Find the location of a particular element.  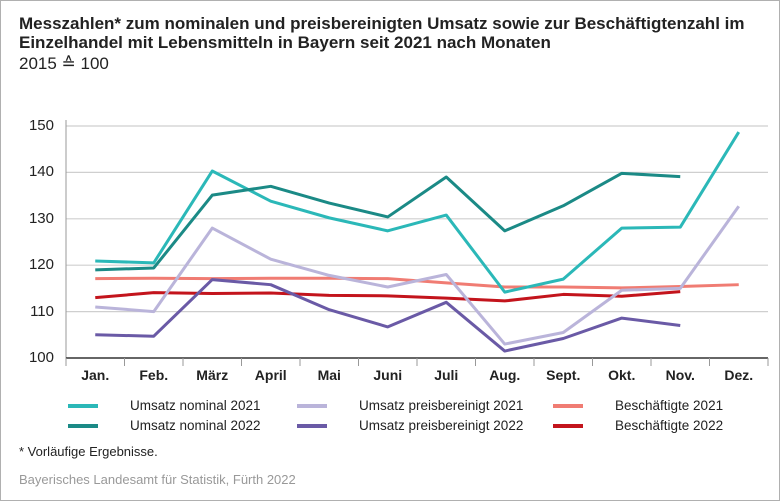

y-tick-label: 130 is located at coordinates (41, 218).